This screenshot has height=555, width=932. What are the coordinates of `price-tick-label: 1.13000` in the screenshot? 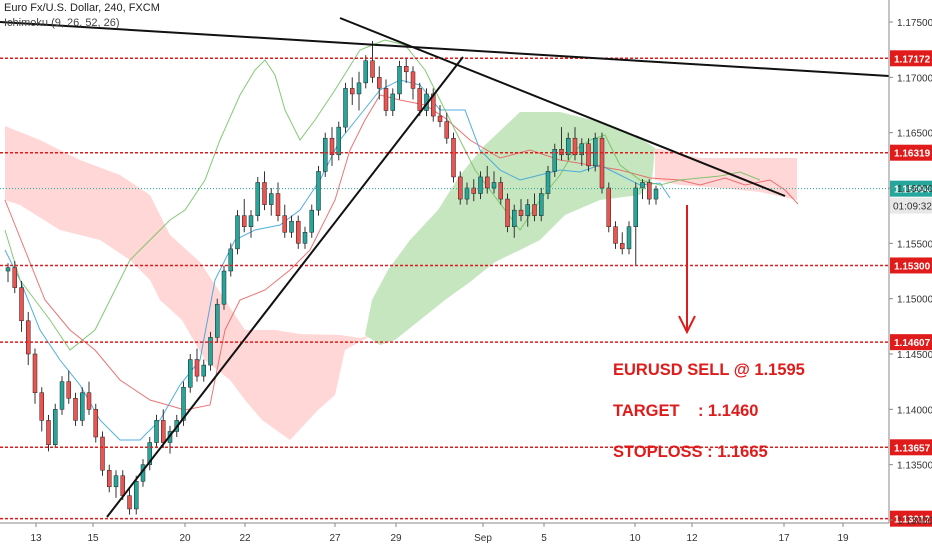 It's located at (914, 521).